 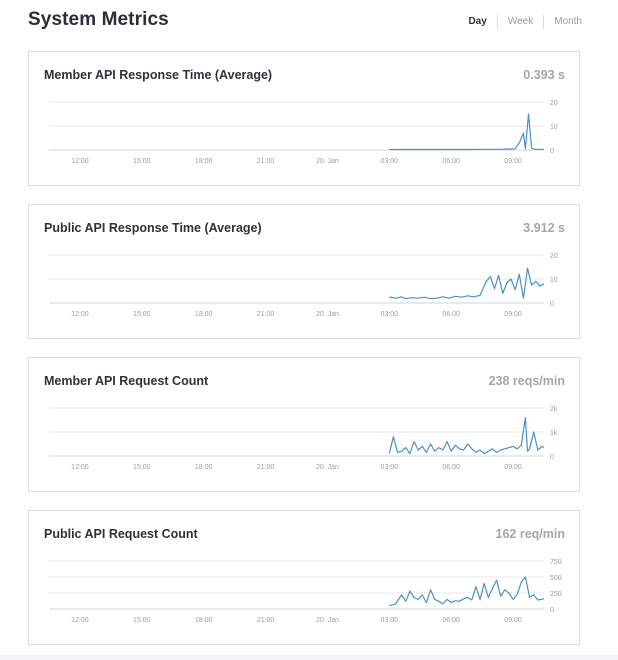 I want to click on y-tick-label: 2k, so click(x=554, y=409).